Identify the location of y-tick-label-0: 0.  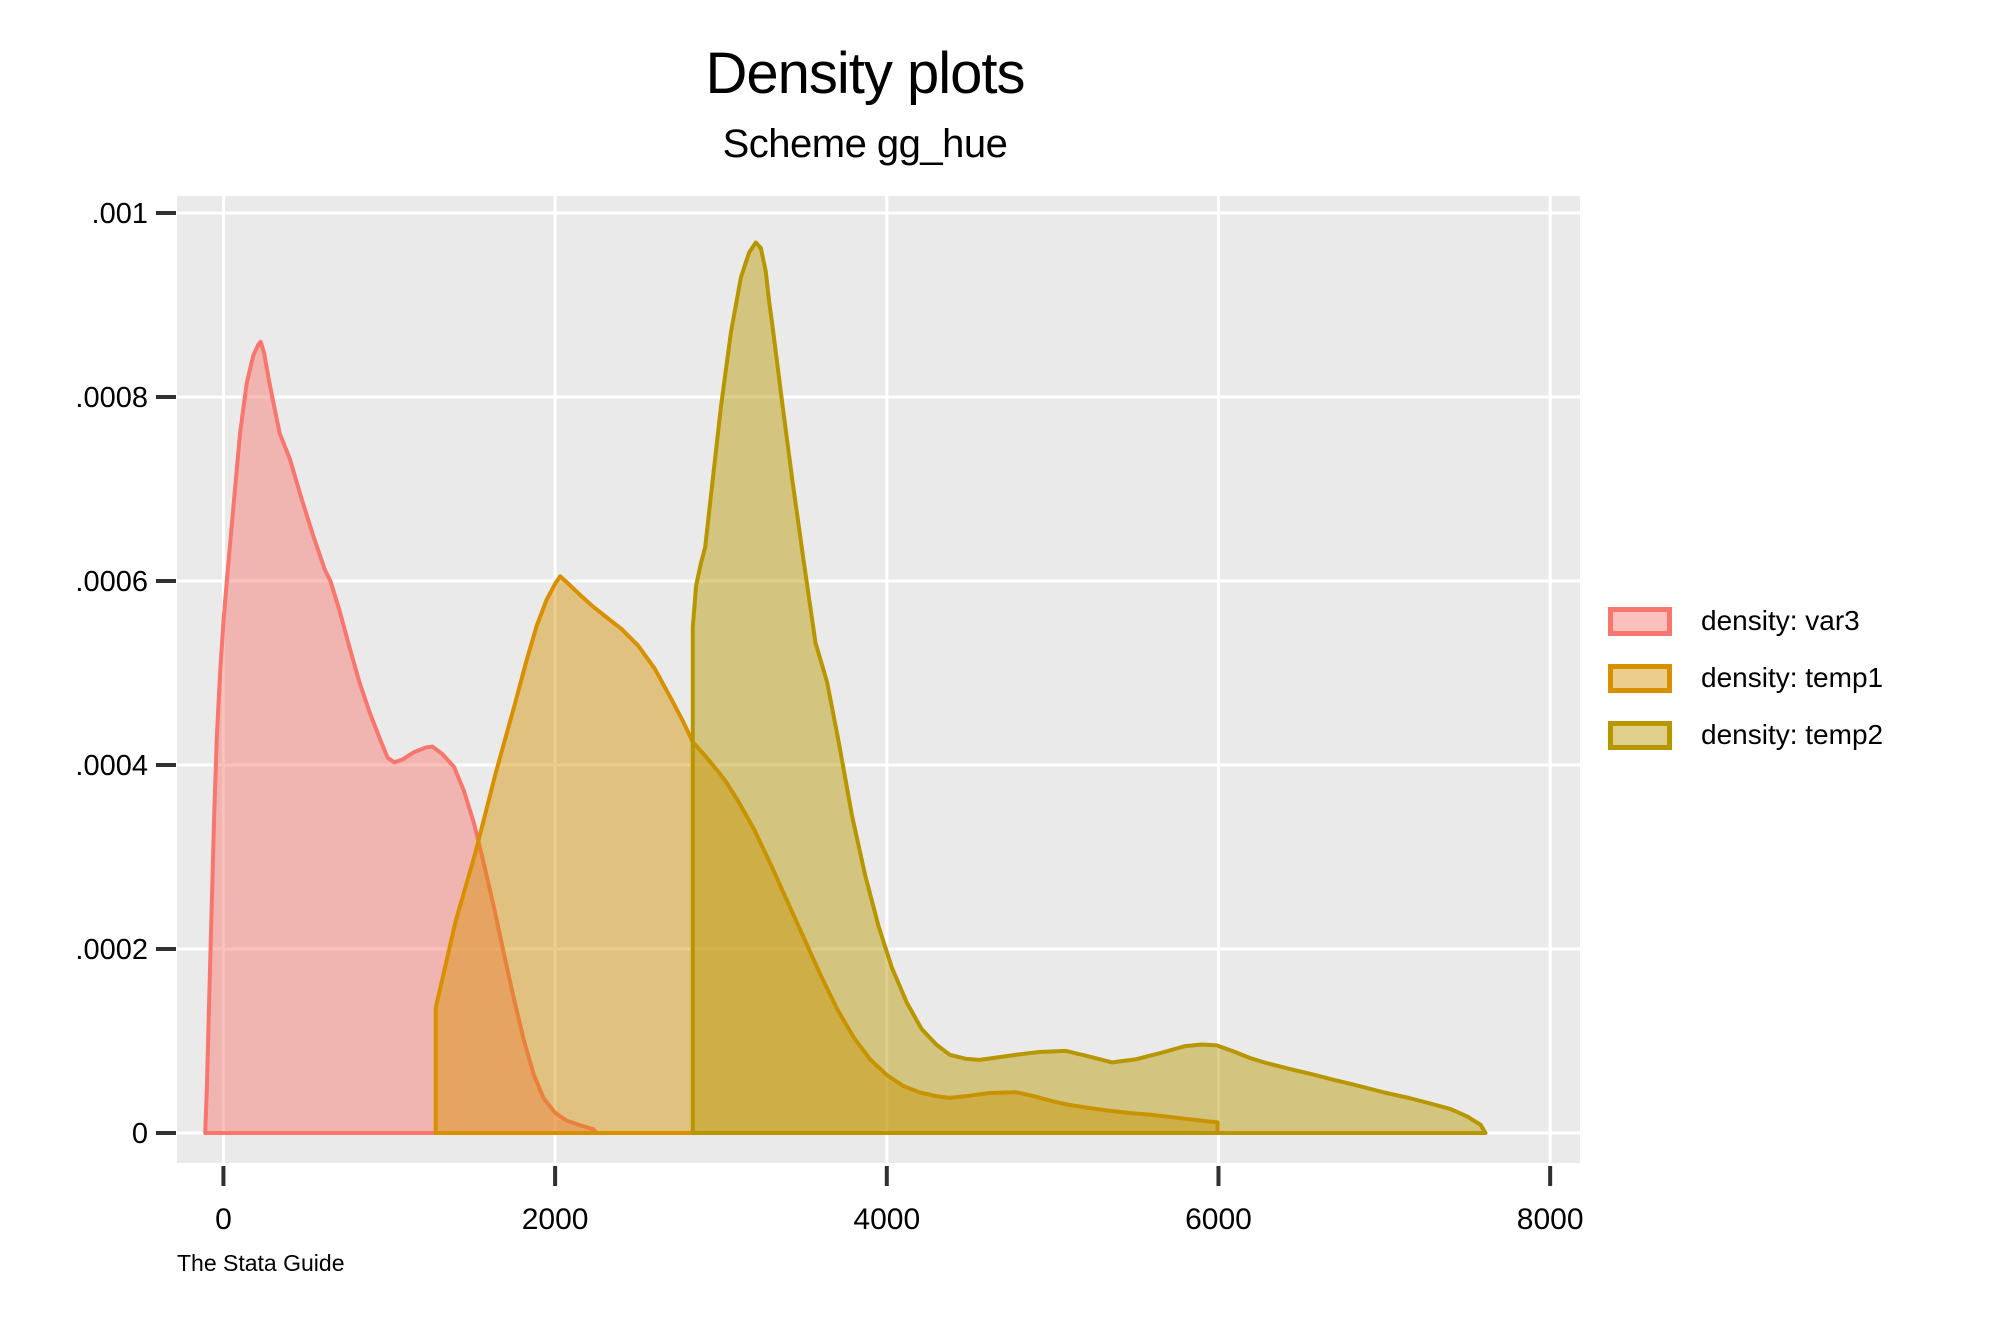
(140, 1134).